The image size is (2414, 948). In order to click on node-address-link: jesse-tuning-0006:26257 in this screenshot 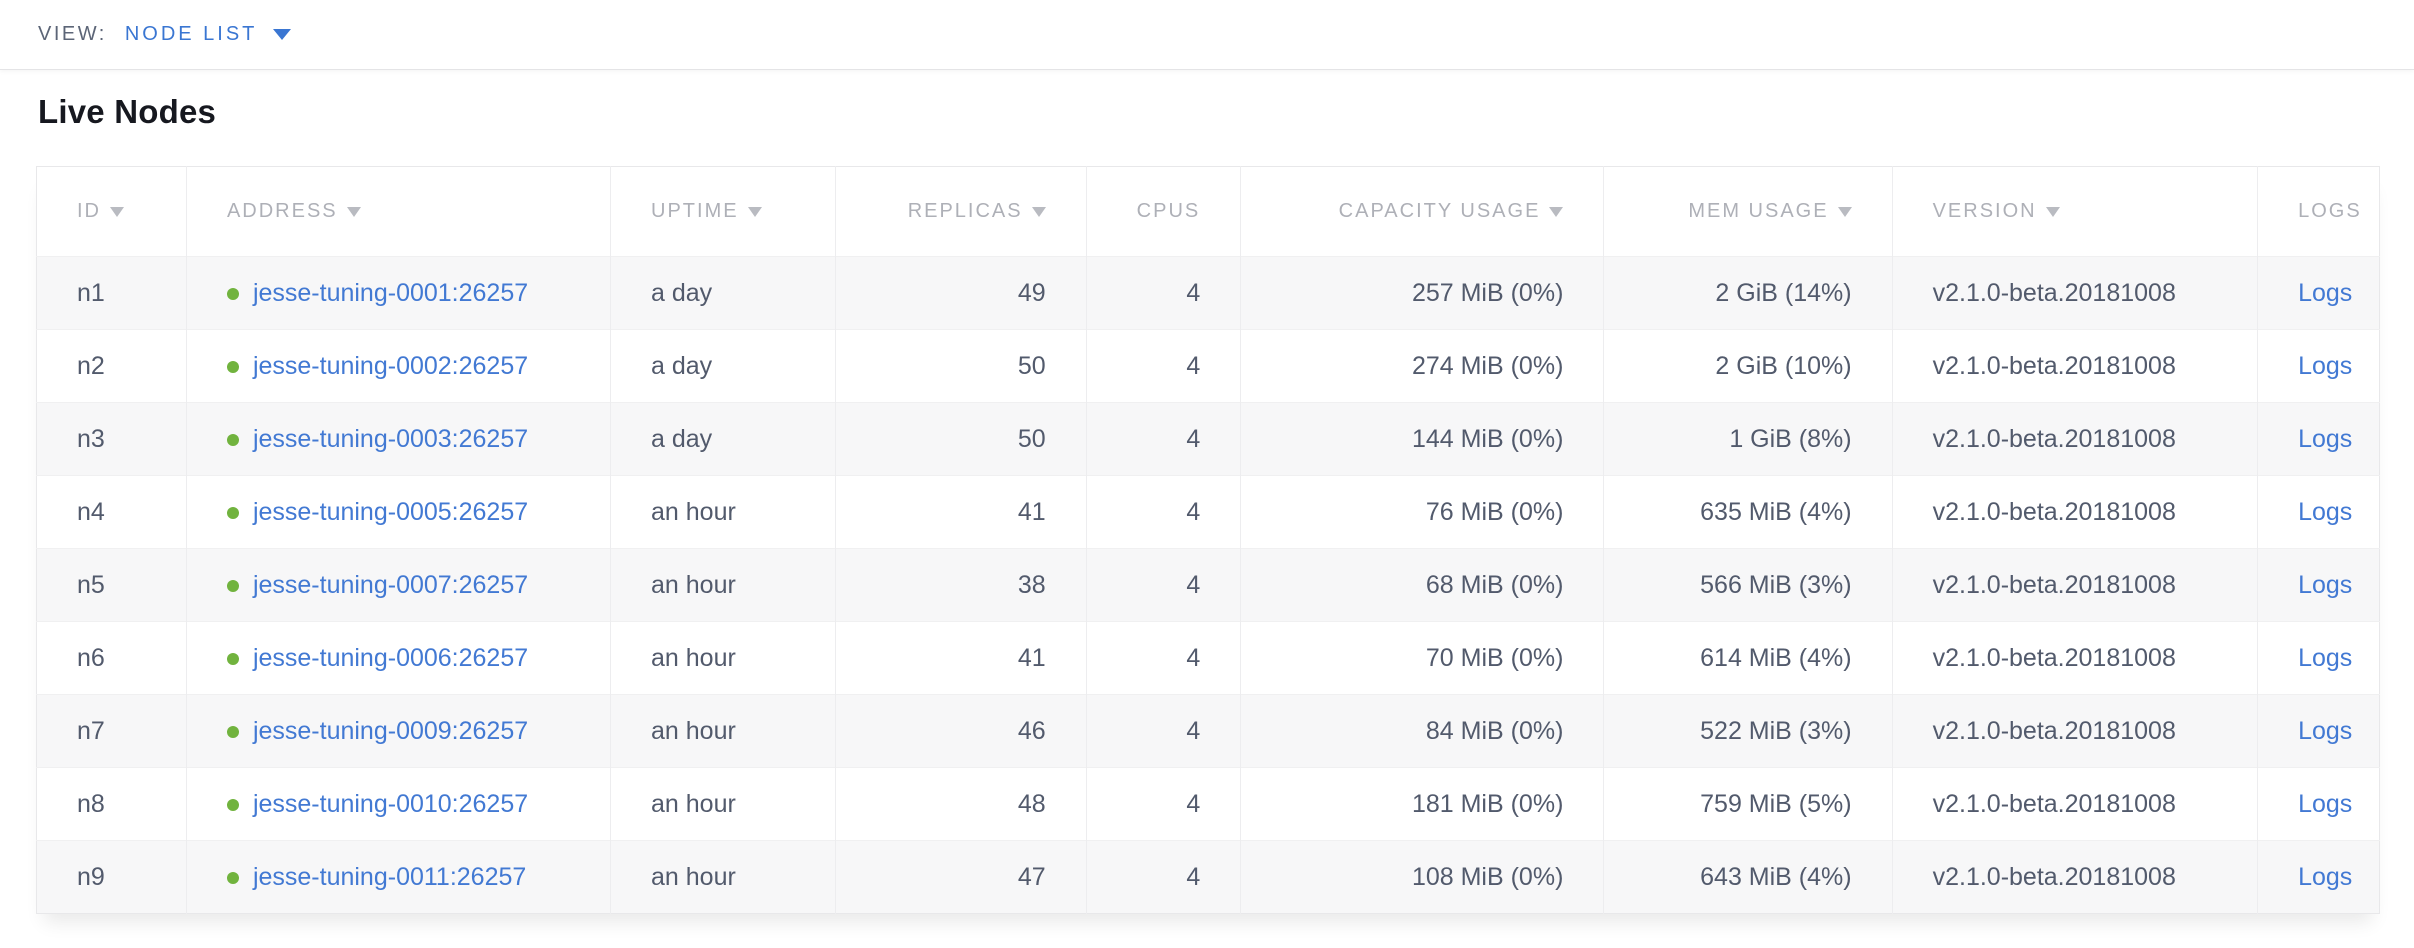, I will do `click(390, 657)`.